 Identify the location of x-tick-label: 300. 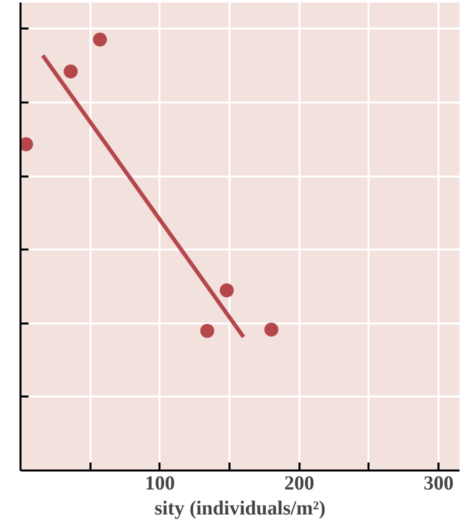
(439, 483).